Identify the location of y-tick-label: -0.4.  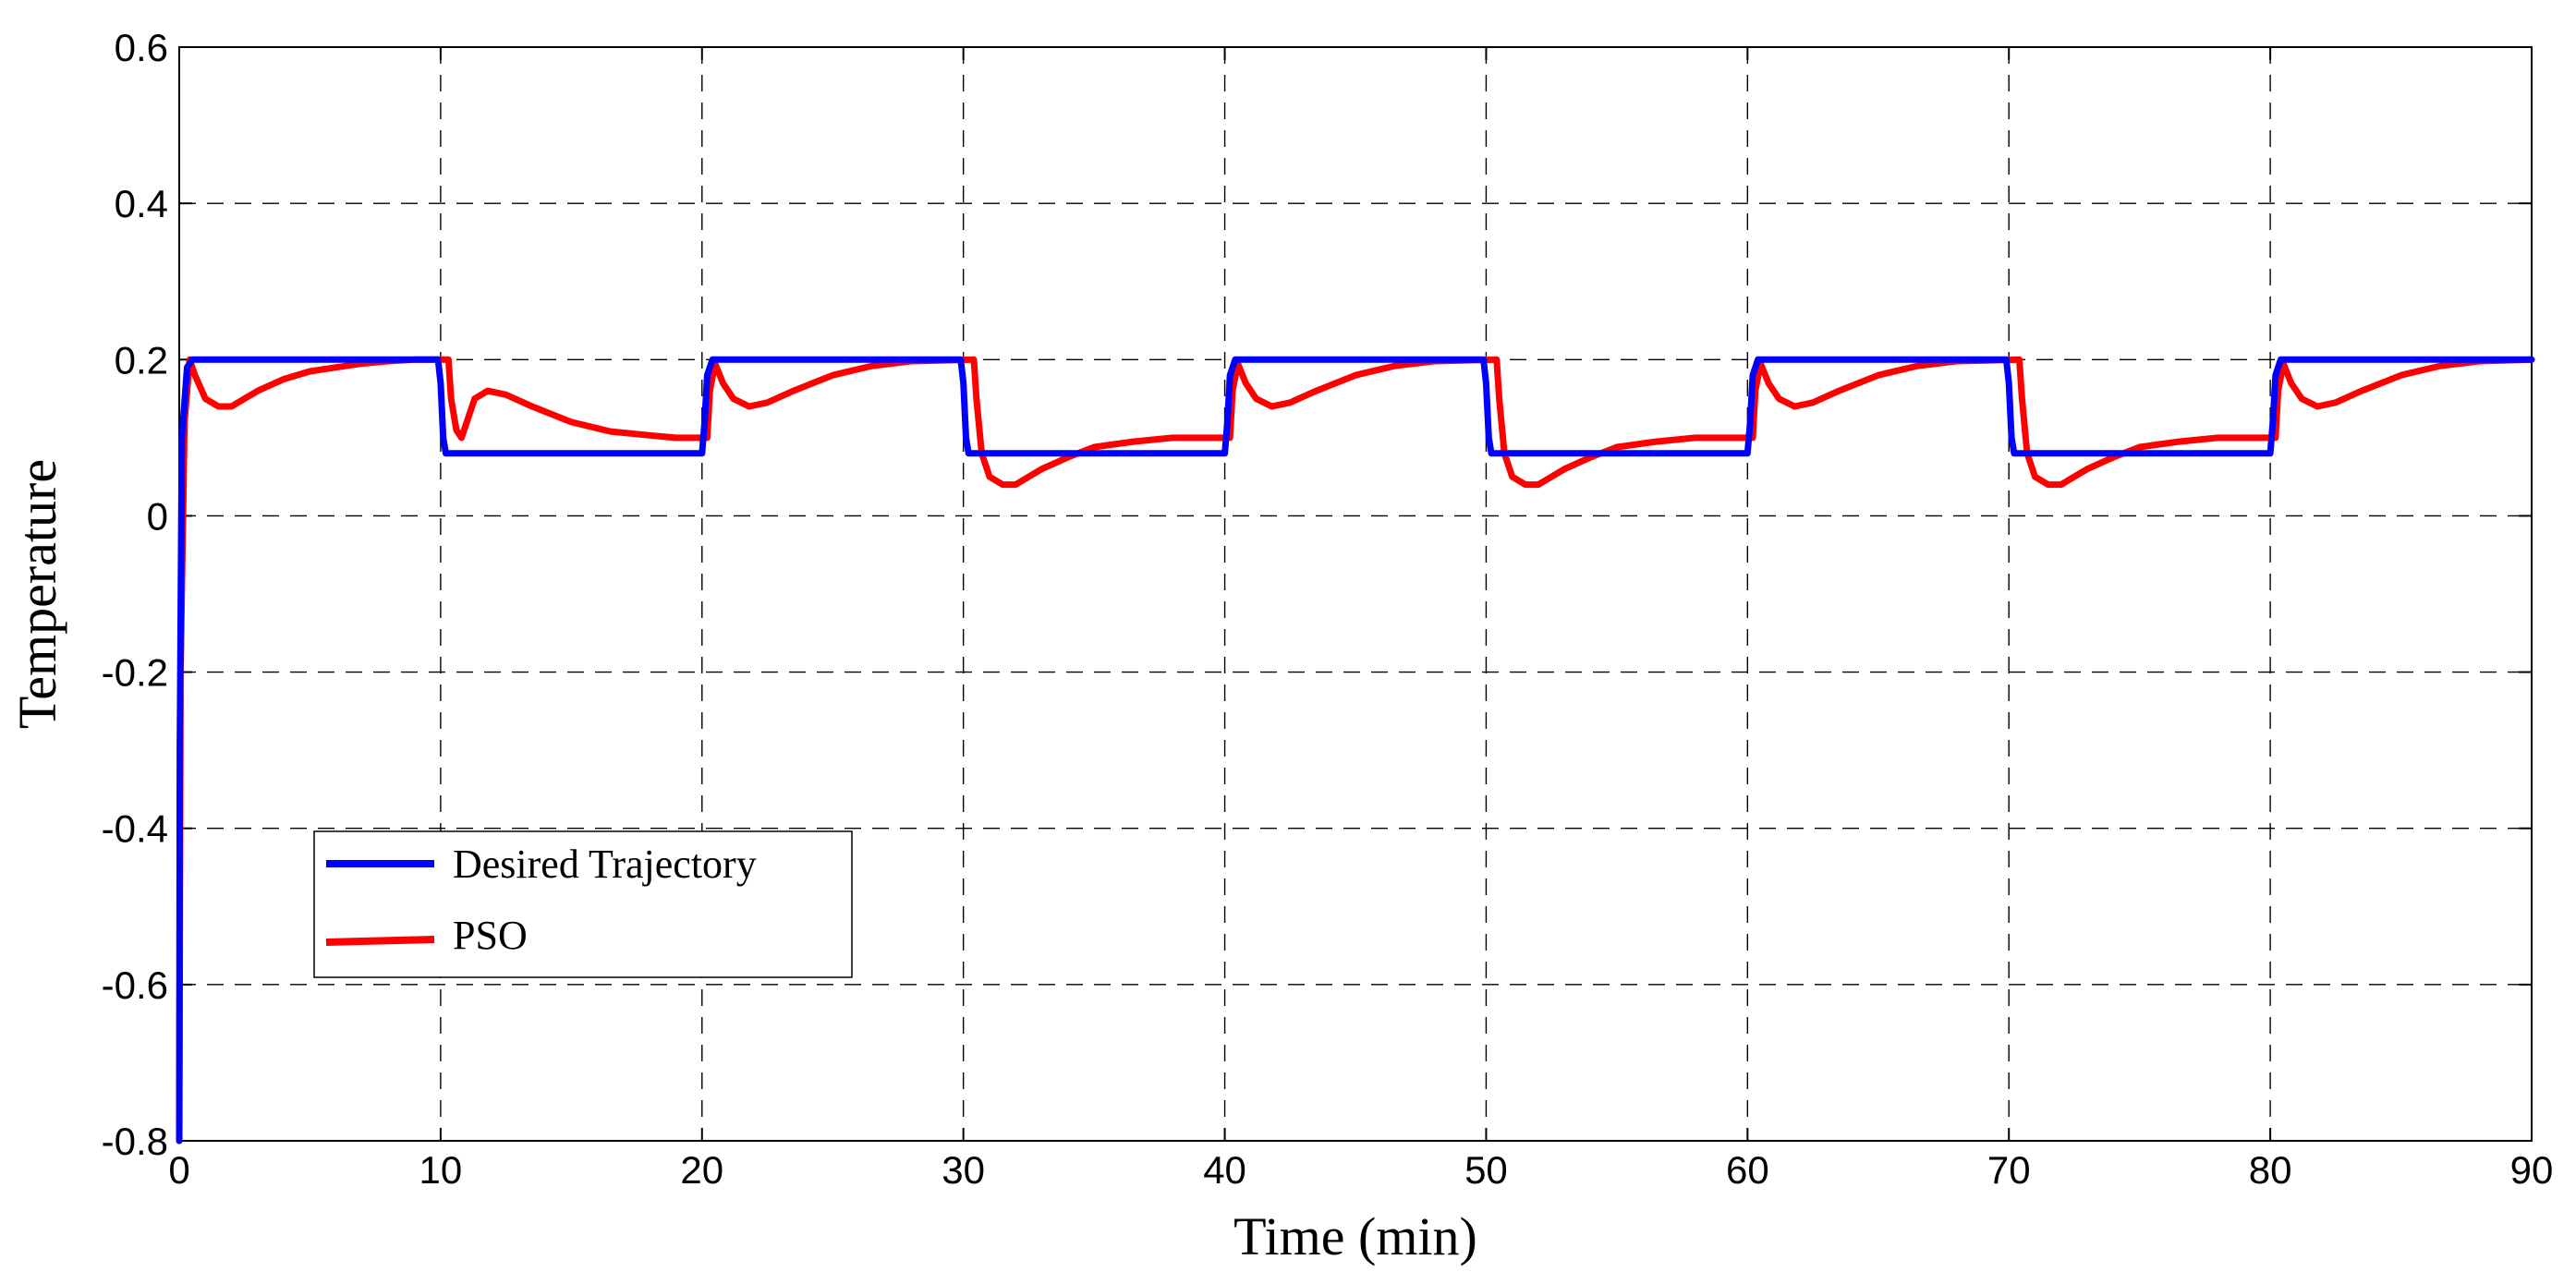
(135, 829).